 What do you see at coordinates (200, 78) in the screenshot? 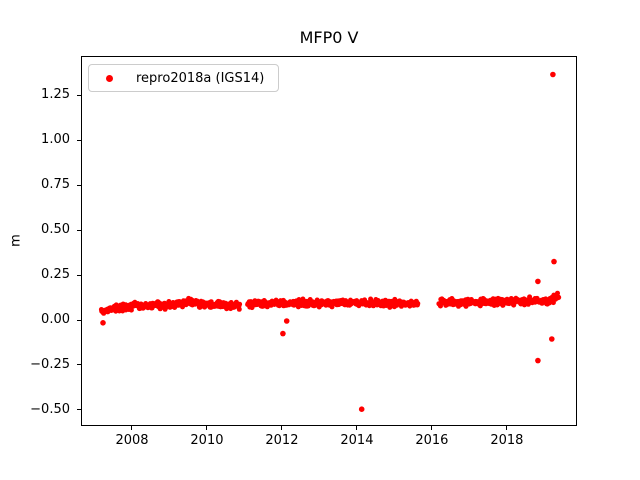
I see `legend-label: repro2018a (IGS14)` at bounding box center [200, 78].